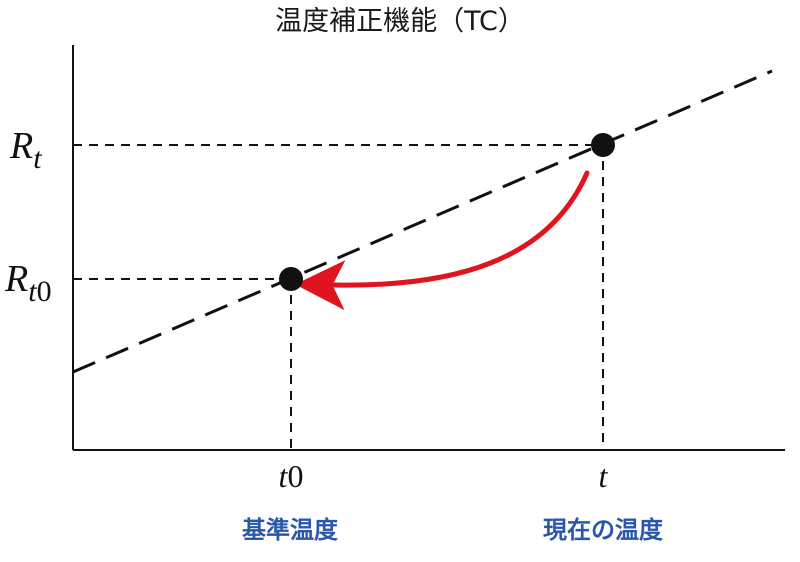 The width and height of the screenshot is (800, 562). What do you see at coordinates (603, 530) in the screenshot?
I see `caption-current-temperature: 現在の温度` at bounding box center [603, 530].